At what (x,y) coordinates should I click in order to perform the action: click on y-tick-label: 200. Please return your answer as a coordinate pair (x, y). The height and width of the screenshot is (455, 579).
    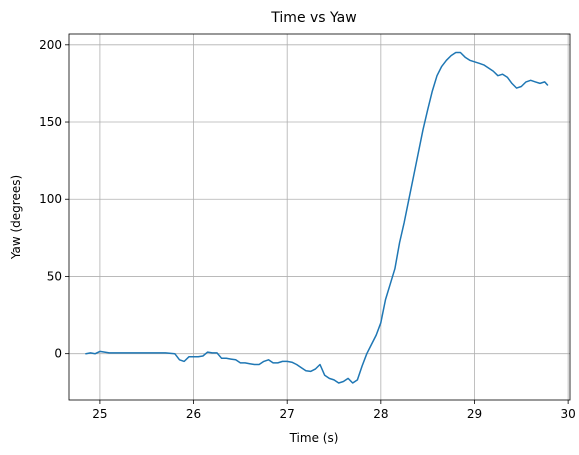
    Looking at the image, I should click on (50, 45).